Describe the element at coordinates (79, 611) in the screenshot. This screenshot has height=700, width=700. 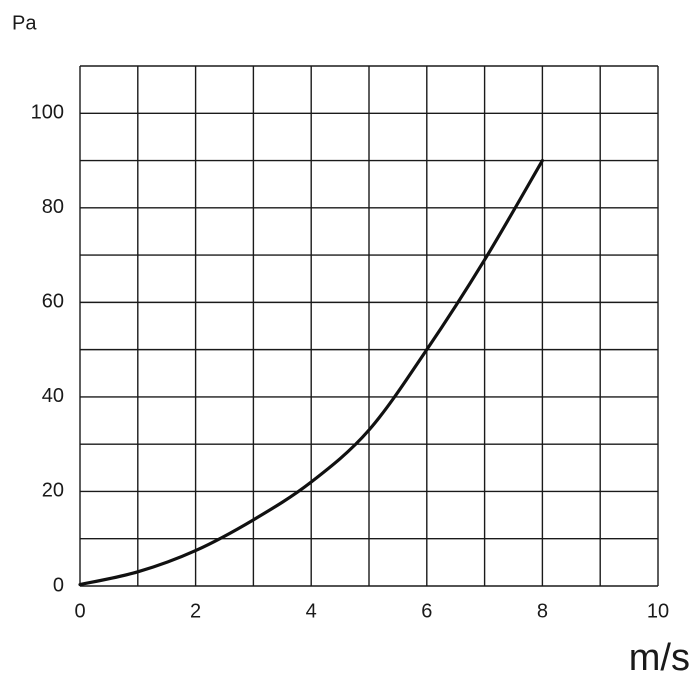
I see `x-tick-label: 0` at that location.